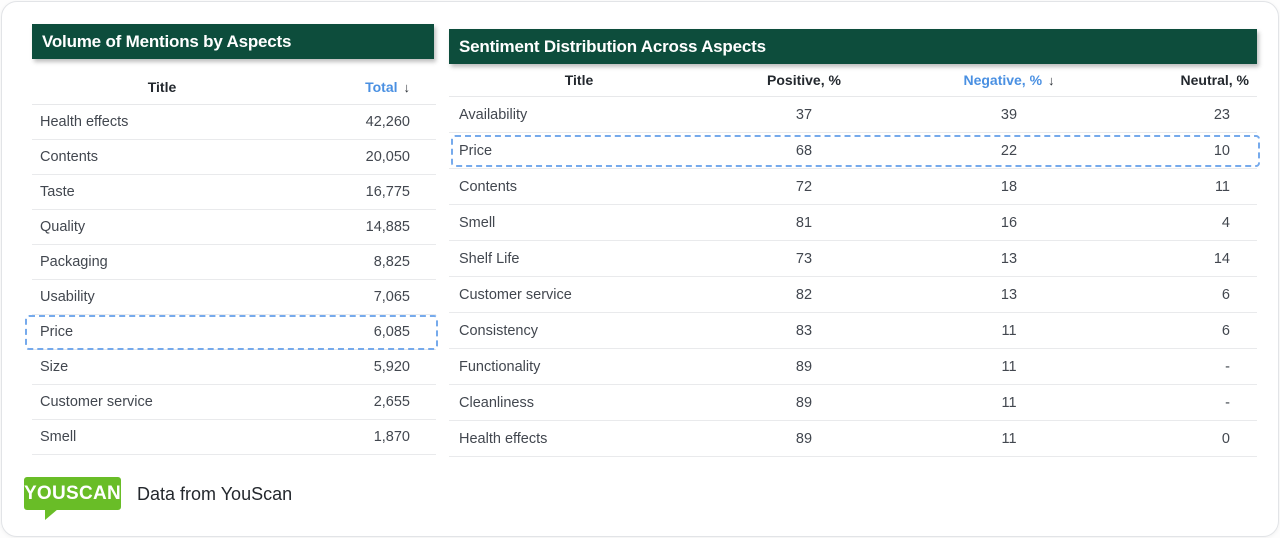 Image resolution: width=1280 pixels, height=538 pixels. What do you see at coordinates (493, 114) in the screenshot?
I see `cell-title: Availability` at bounding box center [493, 114].